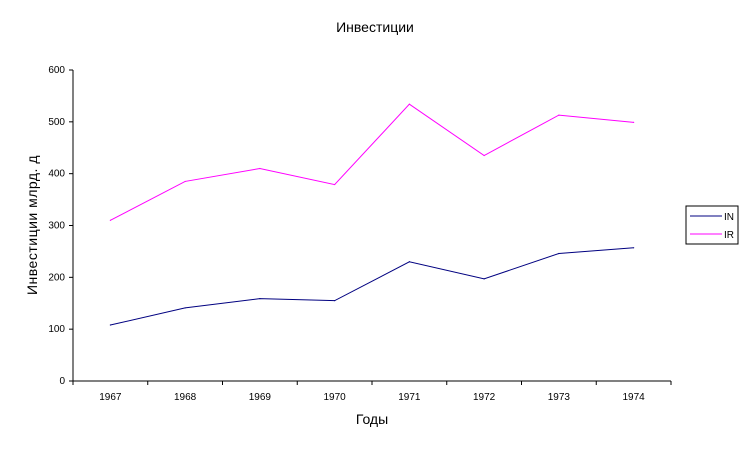 This screenshot has height=452, width=751. Describe the element at coordinates (62, 381) in the screenshot. I see `y-tick-label: 0` at that location.